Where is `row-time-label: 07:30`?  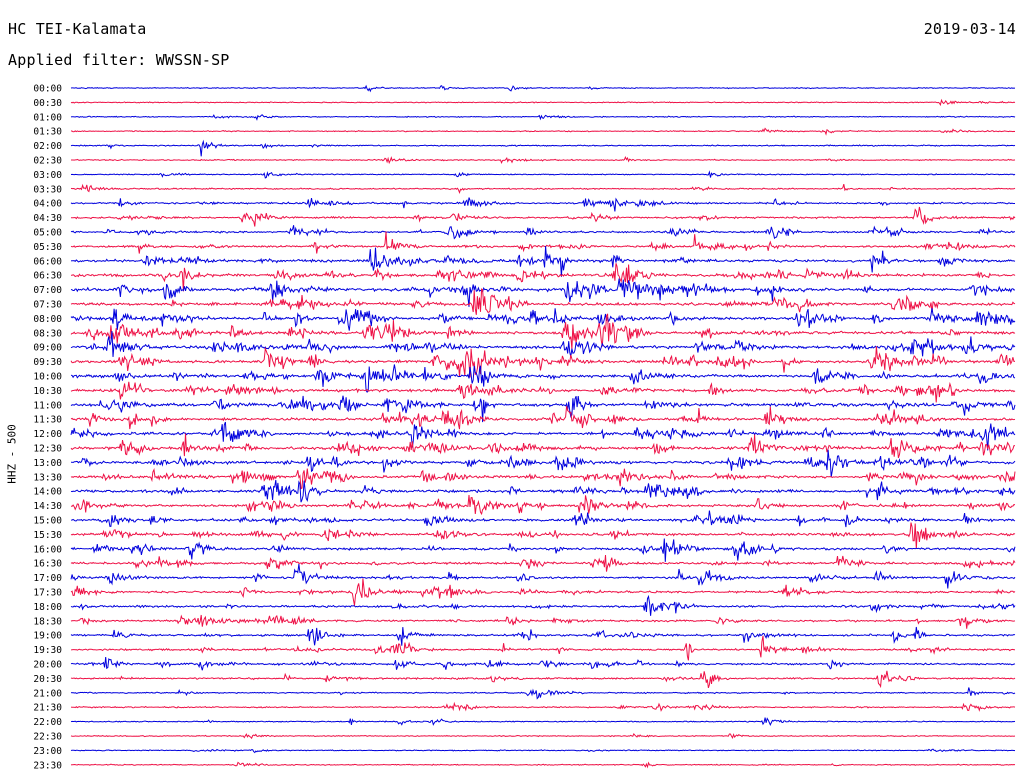
row-time-label: 07:30 is located at coordinates (47, 305).